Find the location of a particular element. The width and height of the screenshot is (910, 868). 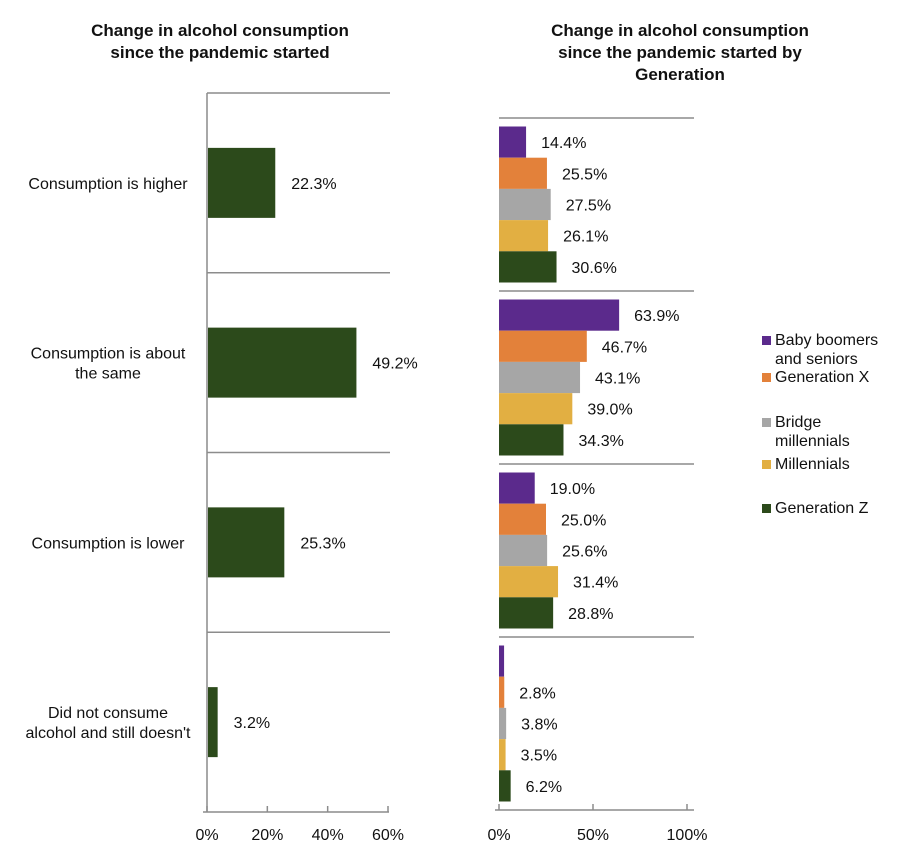

right-x-tick-label: 0% is located at coordinates (498, 835).